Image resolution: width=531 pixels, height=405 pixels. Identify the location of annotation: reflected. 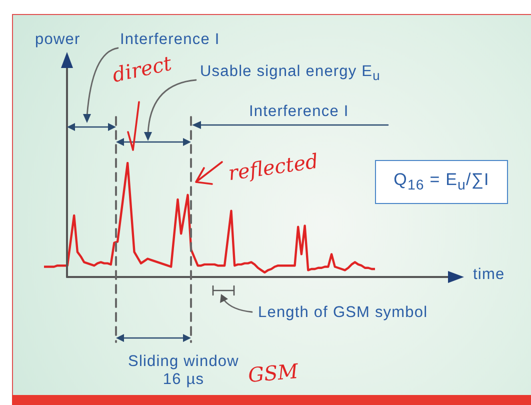
(273, 167).